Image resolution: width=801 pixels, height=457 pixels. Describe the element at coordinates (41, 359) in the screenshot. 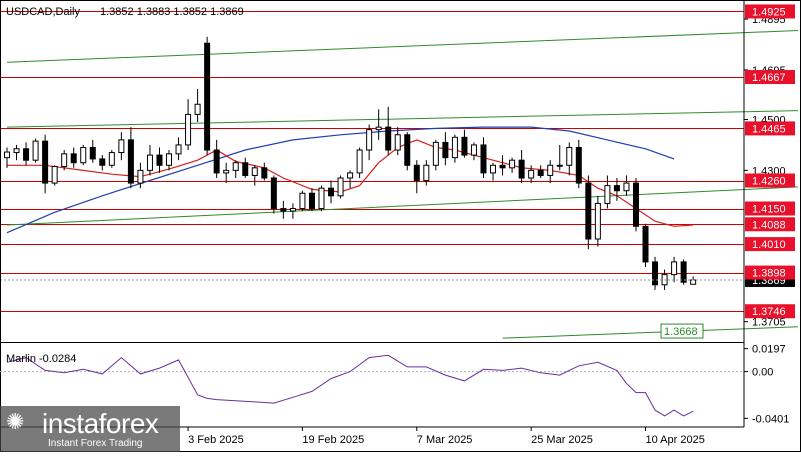

I see `oscillator-title: Marlin -0.0284` at that location.